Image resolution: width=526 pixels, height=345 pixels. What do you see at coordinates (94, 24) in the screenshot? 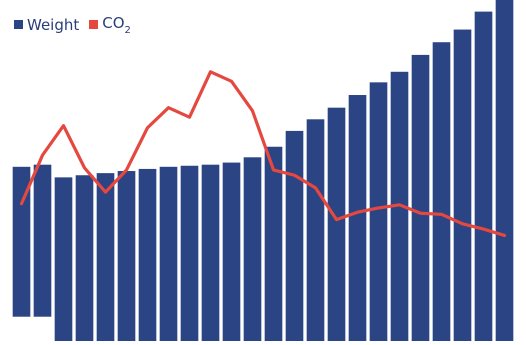
I see `legend-swatch-co2` at bounding box center [94, 24].